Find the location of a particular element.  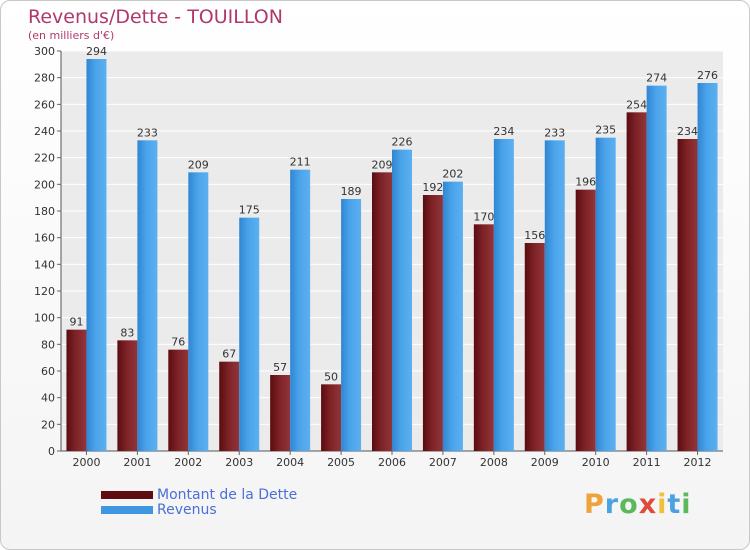

x-tick-label: 2012 is located at coordinates (698, 462).